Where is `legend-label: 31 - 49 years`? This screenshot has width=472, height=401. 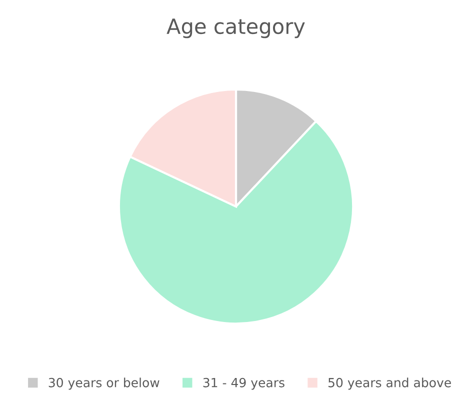 legend-label: 31 - 49 years is located at coordinates (243, 384).